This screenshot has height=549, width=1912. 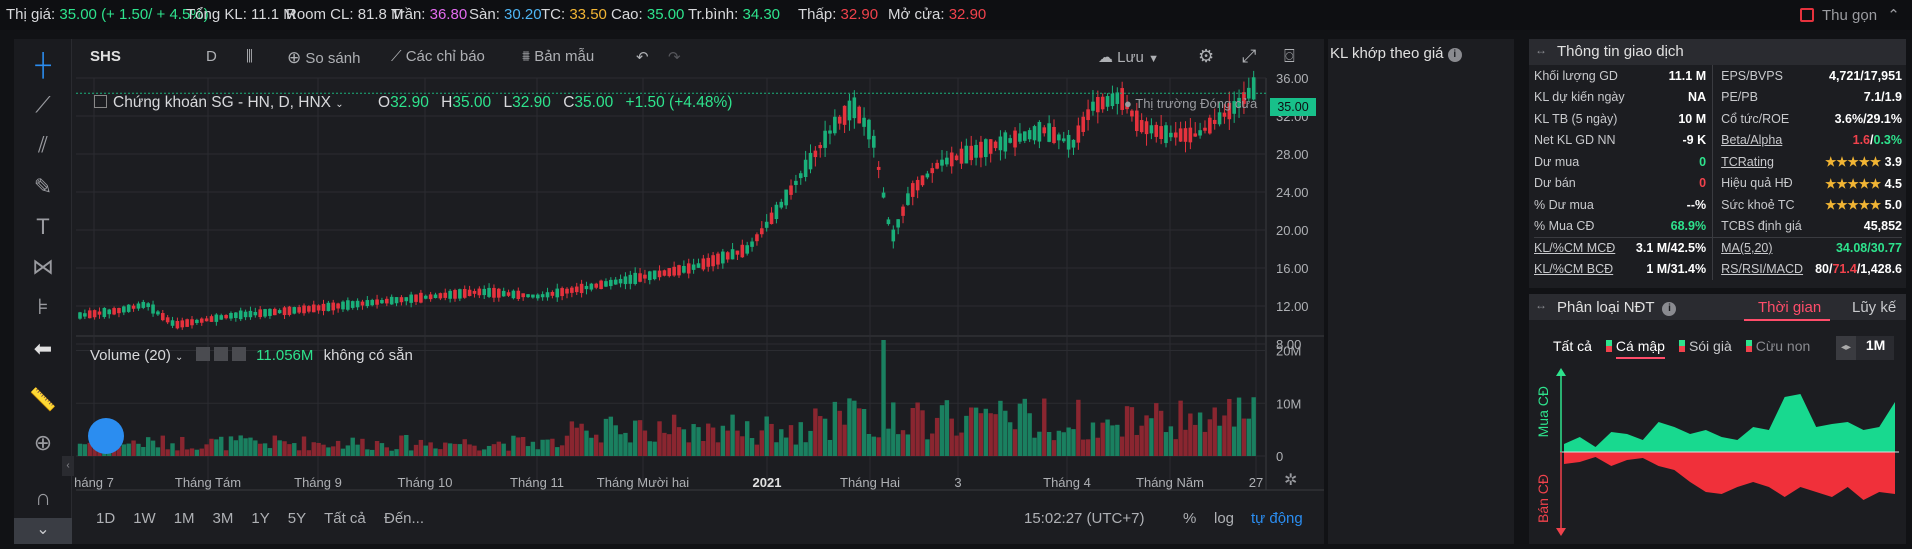 What do you see at coordinates (43, 497) in the screenshot?
I see `magnet-tool-icon: ∩` at bounding box center [43, 497].